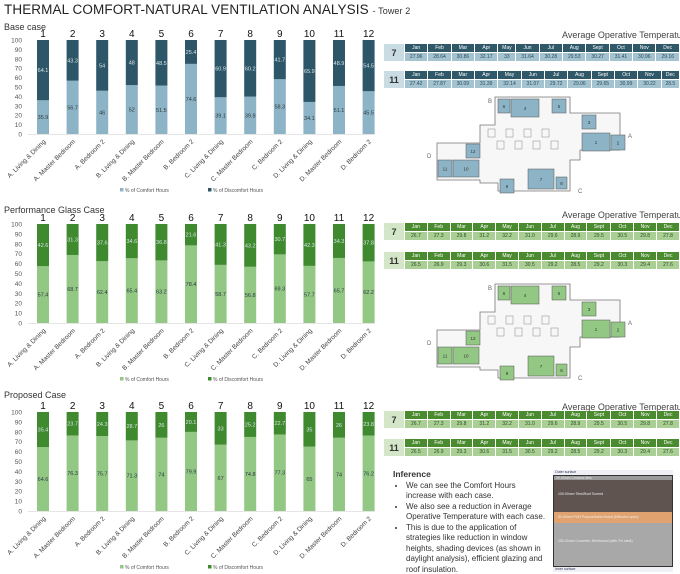 The image size is (680, 574). What do you see at coordinates (589, 122) in the screenshot?
I see `plan-room-number: 3` at bounding box center [589, 122].